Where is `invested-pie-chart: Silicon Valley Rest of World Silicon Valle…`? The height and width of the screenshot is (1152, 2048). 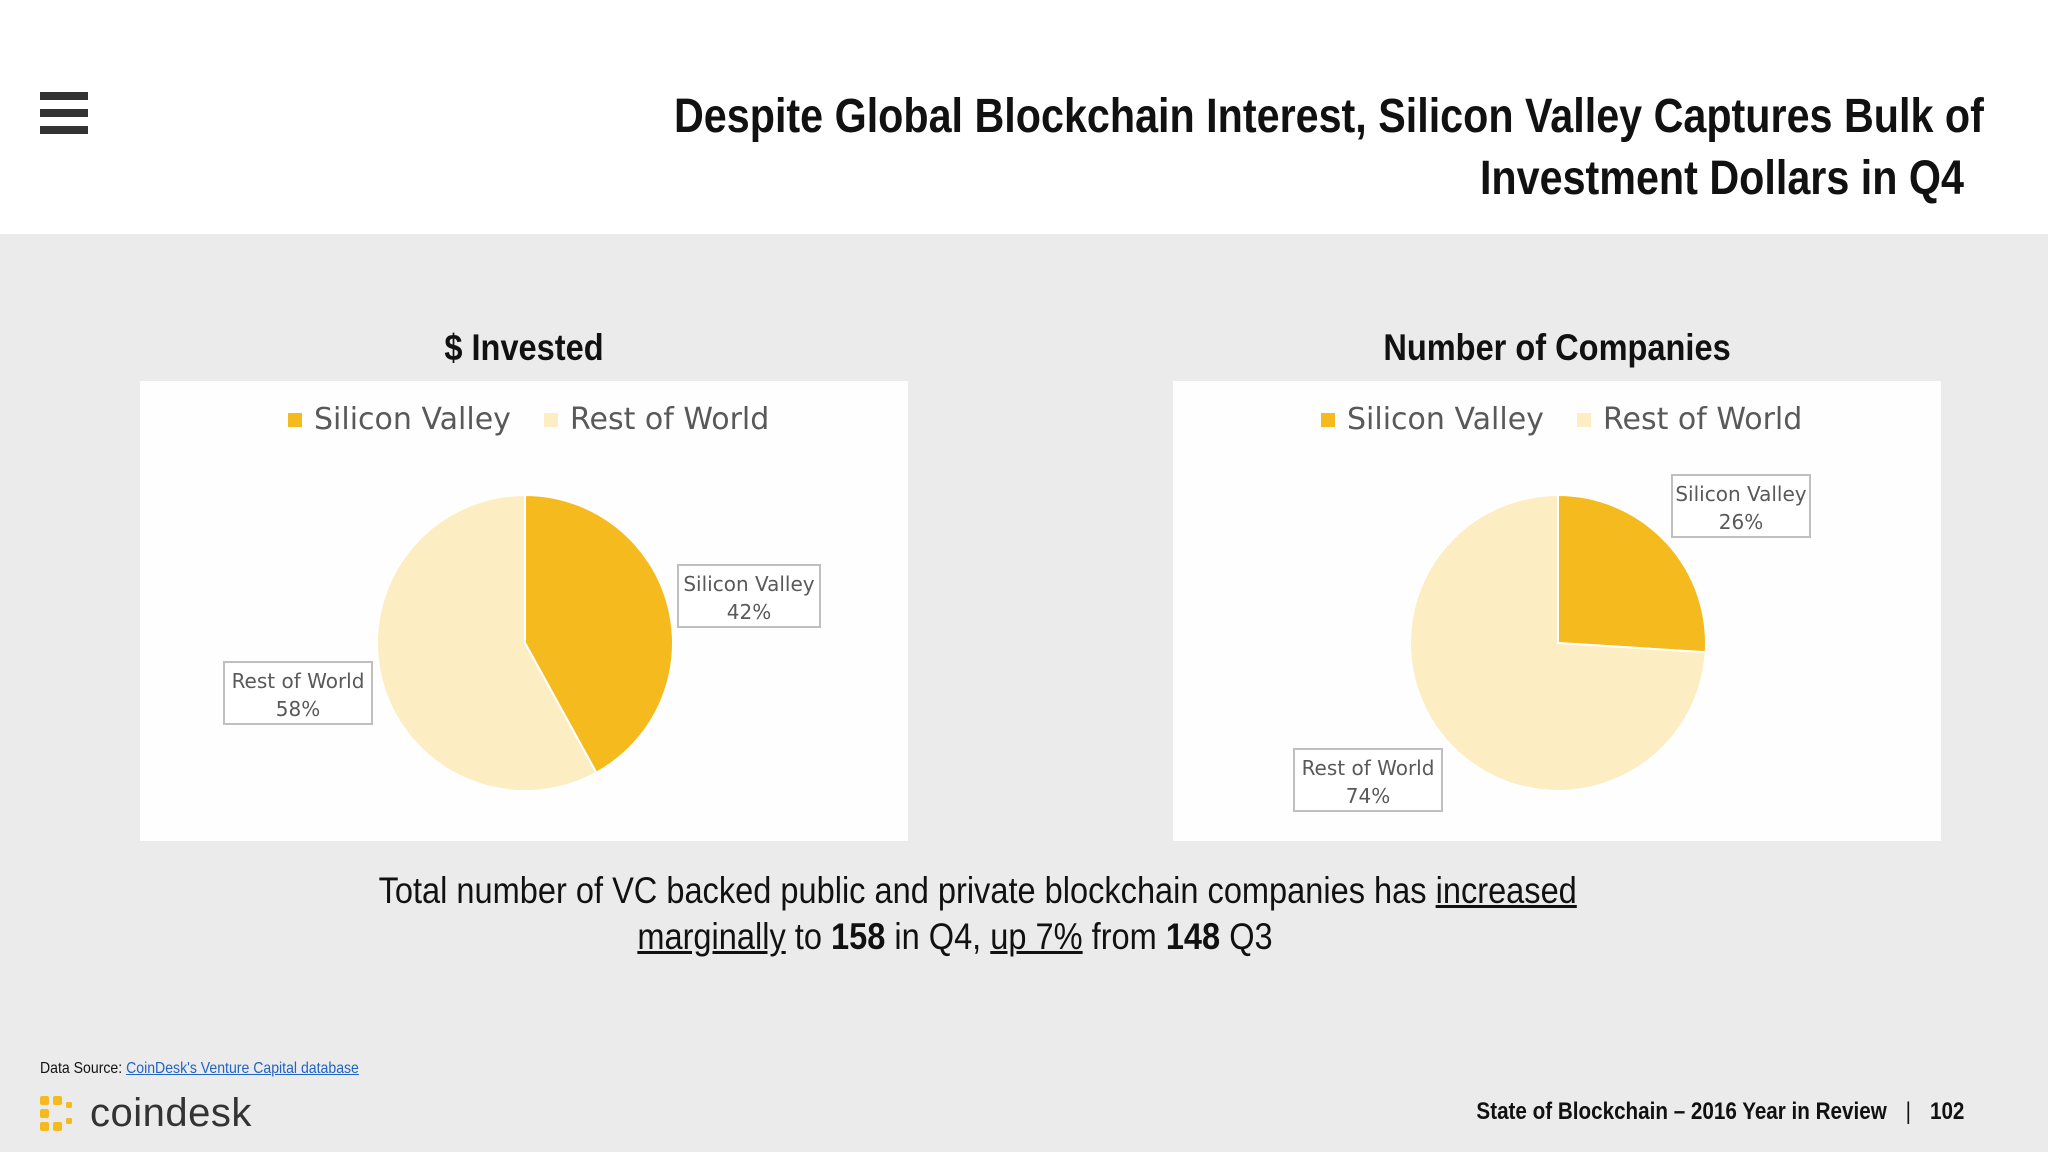 invested-pie-chart: Silicon Valley Rest of World Silicon Valle… is located at coordinates (522, 597).